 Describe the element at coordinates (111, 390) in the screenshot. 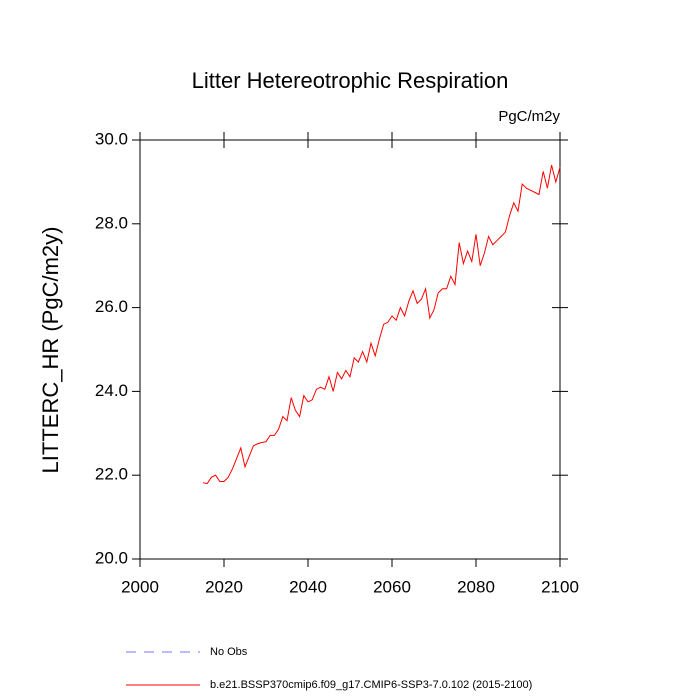

I see `y-tick-label: 24.0` at that location.